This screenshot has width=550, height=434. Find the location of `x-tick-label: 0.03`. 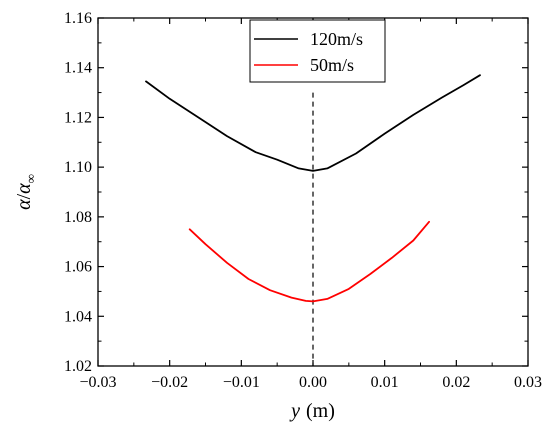

x-tick-label: 0.03 is located at coordinates (528, 382).